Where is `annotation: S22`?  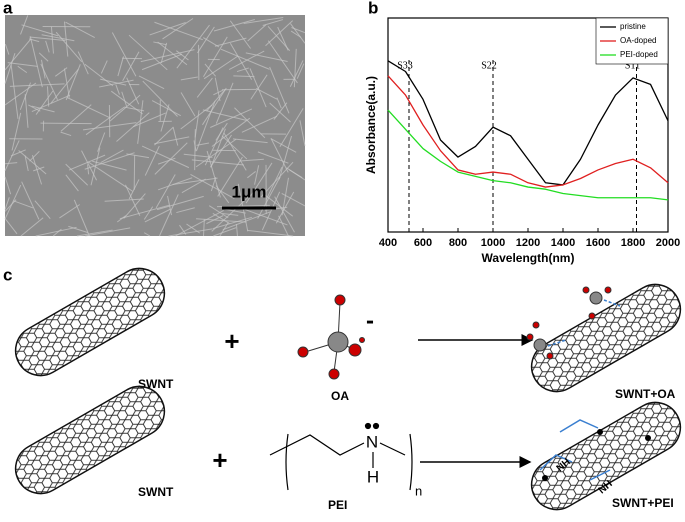 annotation: S22 is located at coordinates (489, 65).